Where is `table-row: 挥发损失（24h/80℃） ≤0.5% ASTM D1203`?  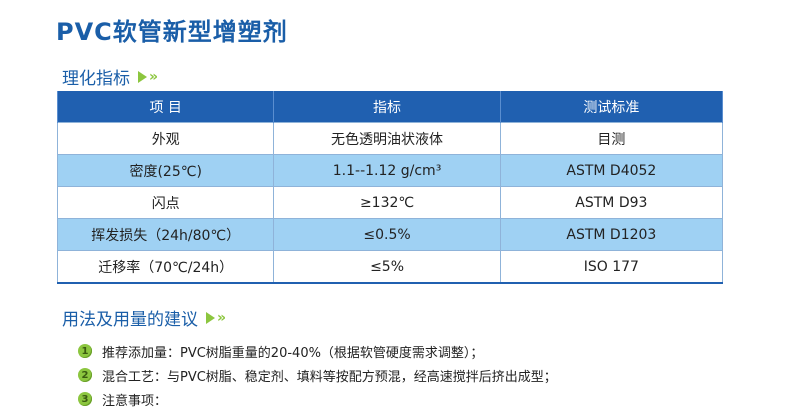 table-row: 挥发损失（24h/80℃） ≤0.5% ASTM D1203 is located at coordinates (390, 234).